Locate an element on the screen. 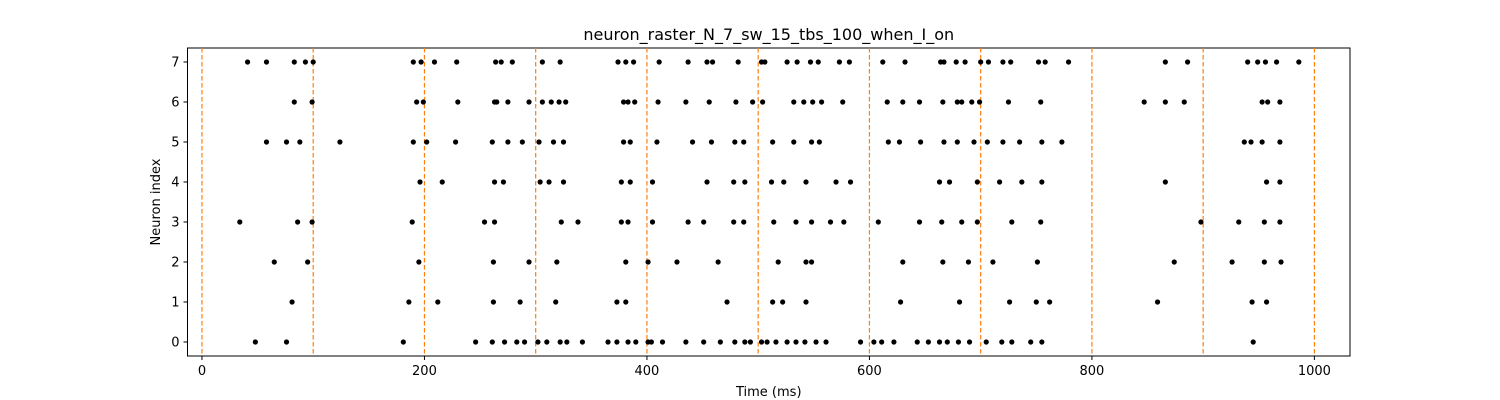  y-tick-label: 2 is located at coordinates (175, 263).